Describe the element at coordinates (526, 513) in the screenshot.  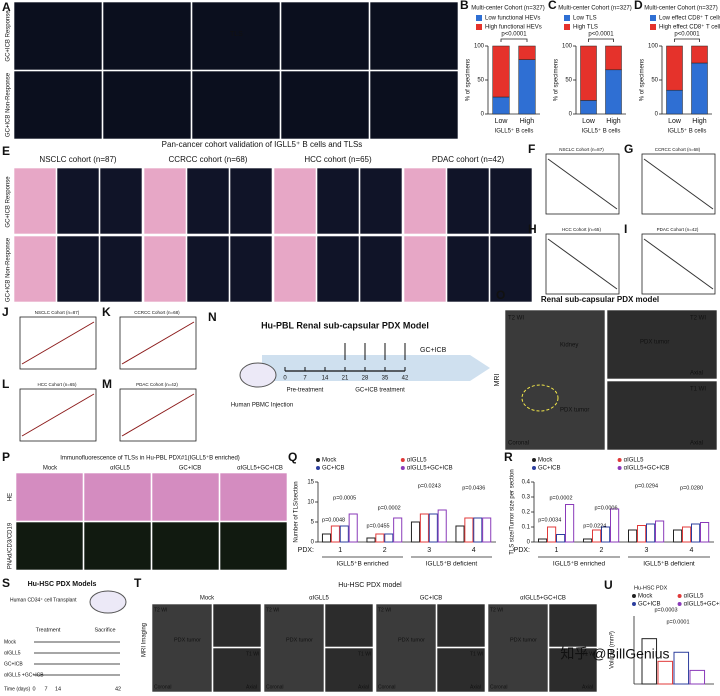
I see `y-tick-label: 0.2` at that location.